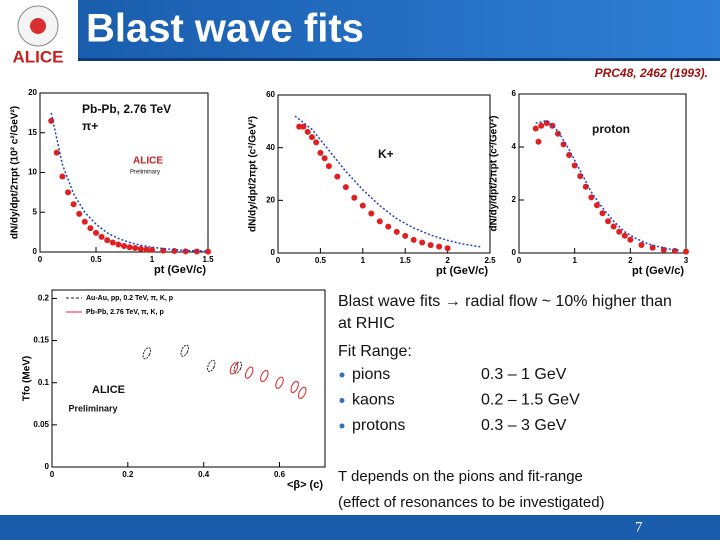 This screenshot has width=720, height=545. Describe the element at coordinates (524, 374) in the screenshot. I see `bullet-value: 0.3 – 1 GeV` at that location.